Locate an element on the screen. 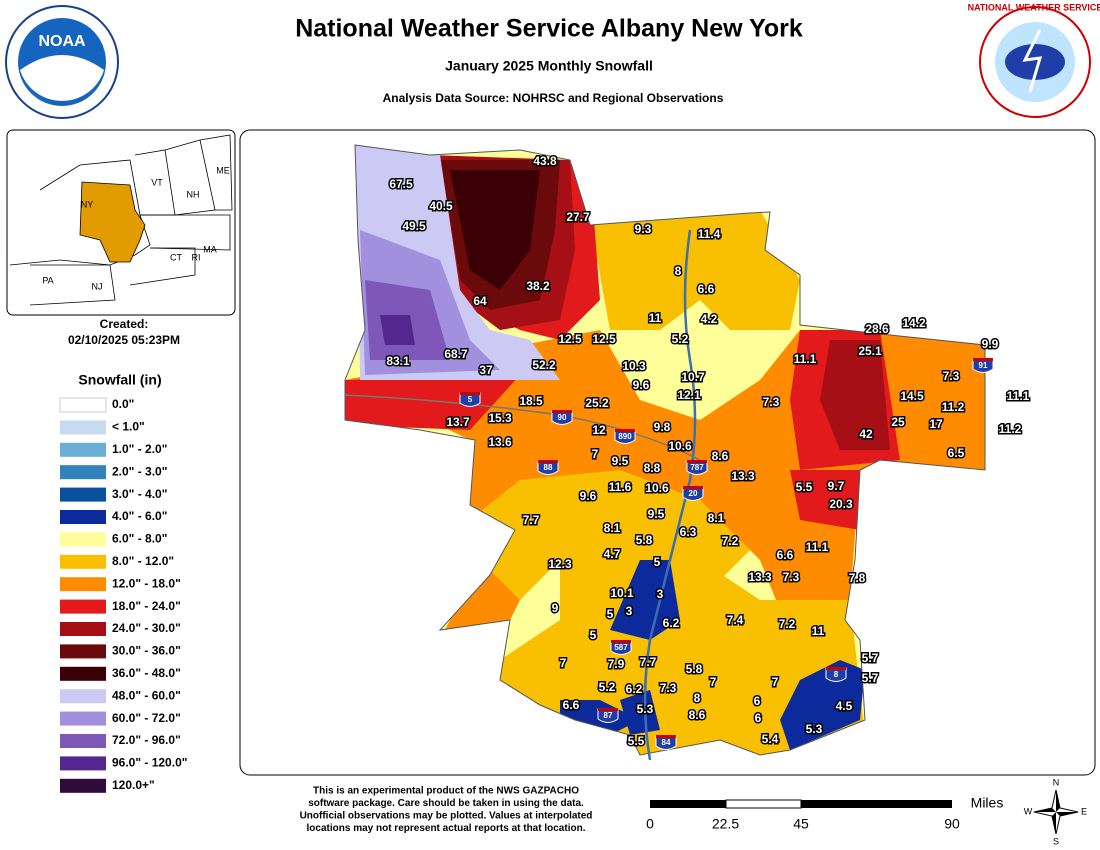 The height and width of the screenshot is (850, 1100). snow-total: 17 is located at coordinates (936, 424).